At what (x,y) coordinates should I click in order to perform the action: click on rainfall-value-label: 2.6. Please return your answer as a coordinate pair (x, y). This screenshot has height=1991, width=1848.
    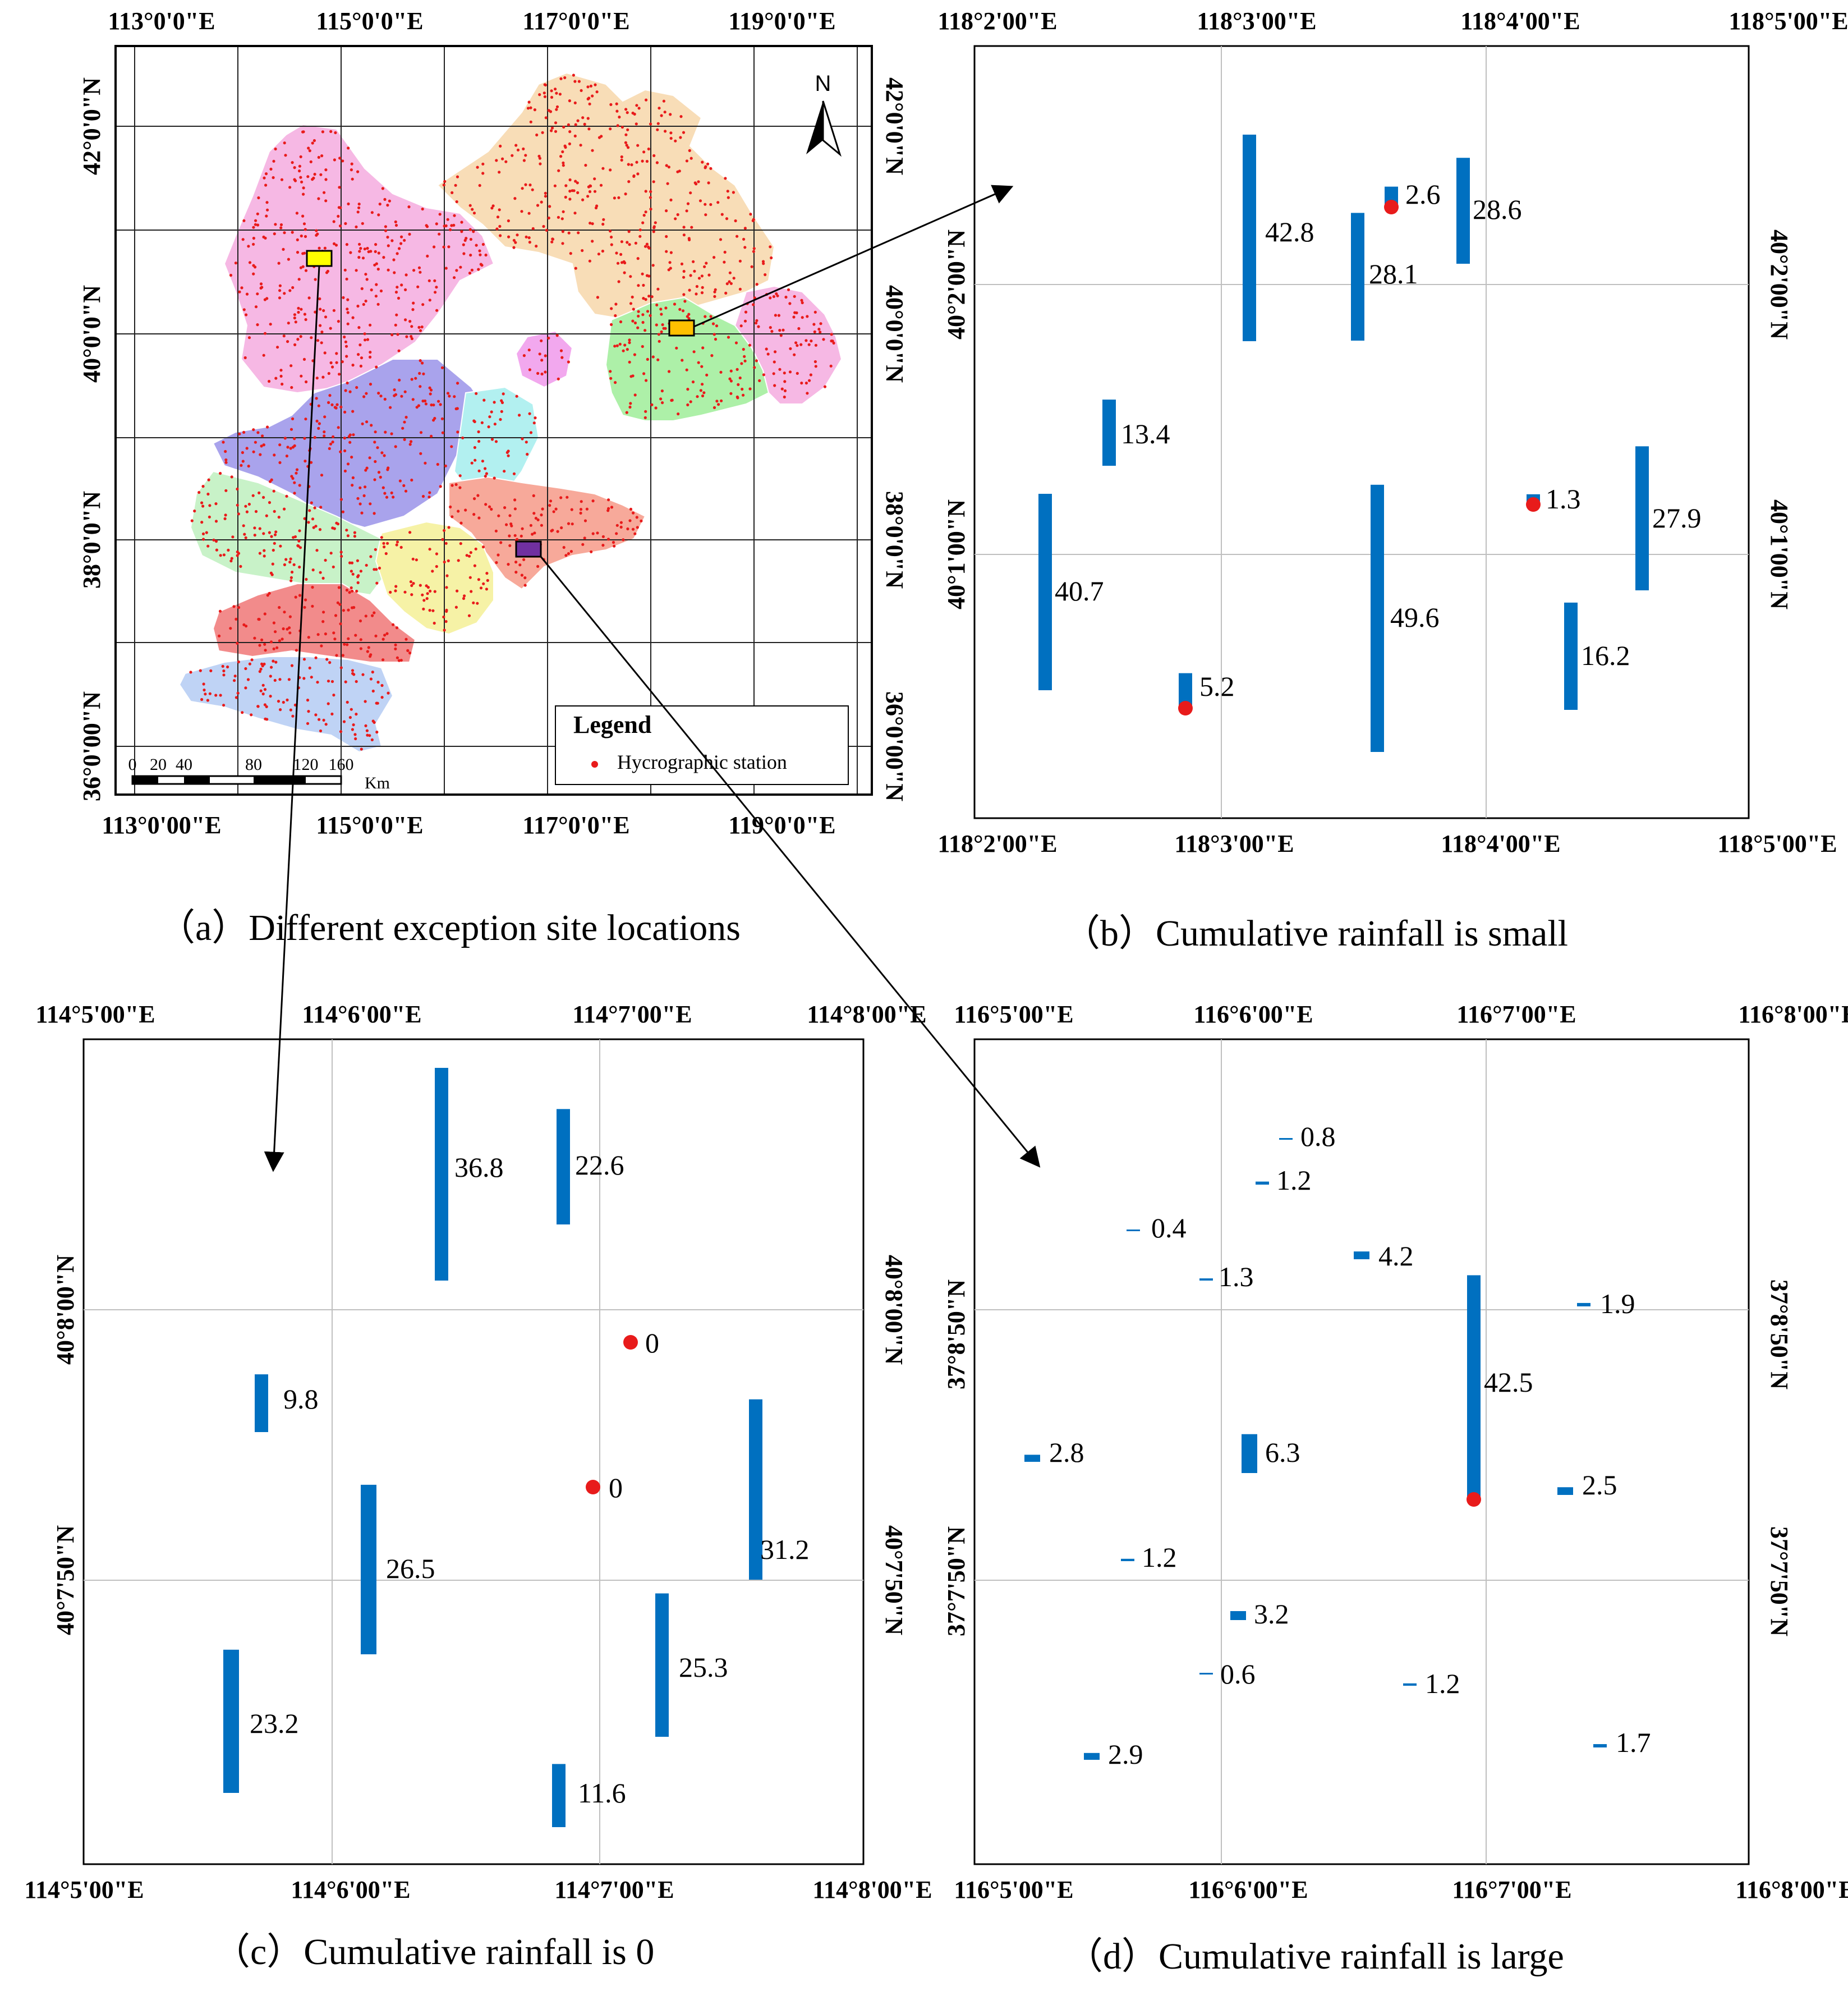
    Looking at the image, I should click on (1423, 194).